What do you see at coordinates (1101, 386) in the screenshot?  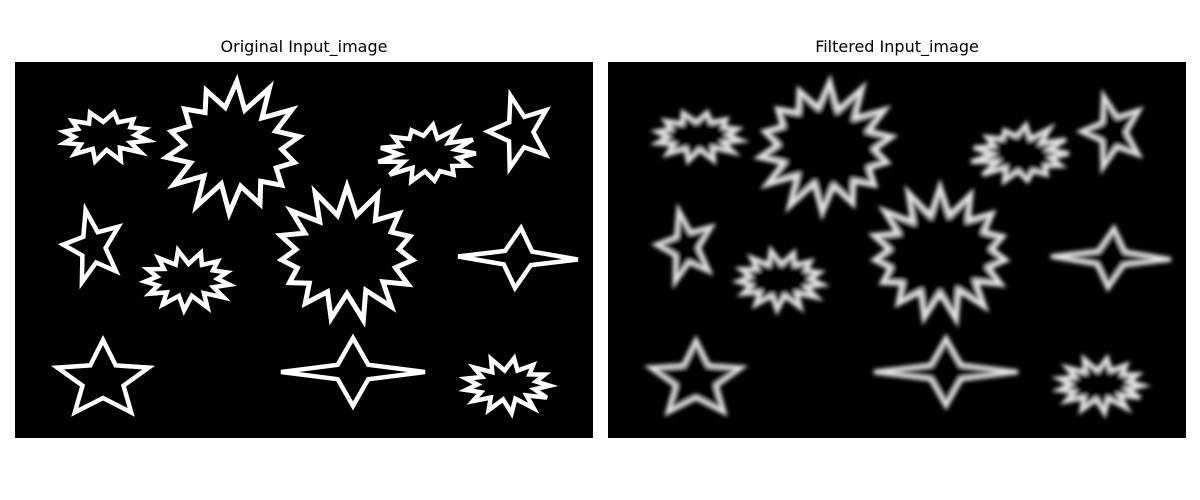 I see `burst-bottom-right-filtered` at bounding box center [1101, 386].